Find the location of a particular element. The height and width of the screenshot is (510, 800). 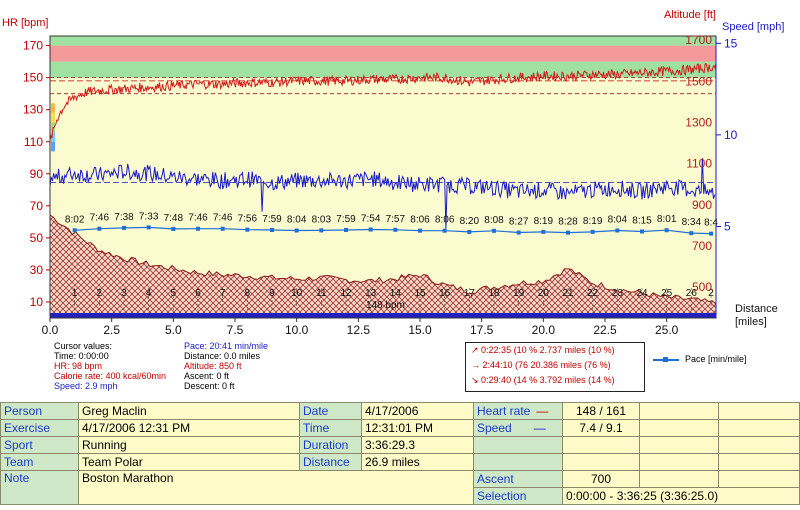

note-value: Boston Marathon is located at coordinates (276, 487).